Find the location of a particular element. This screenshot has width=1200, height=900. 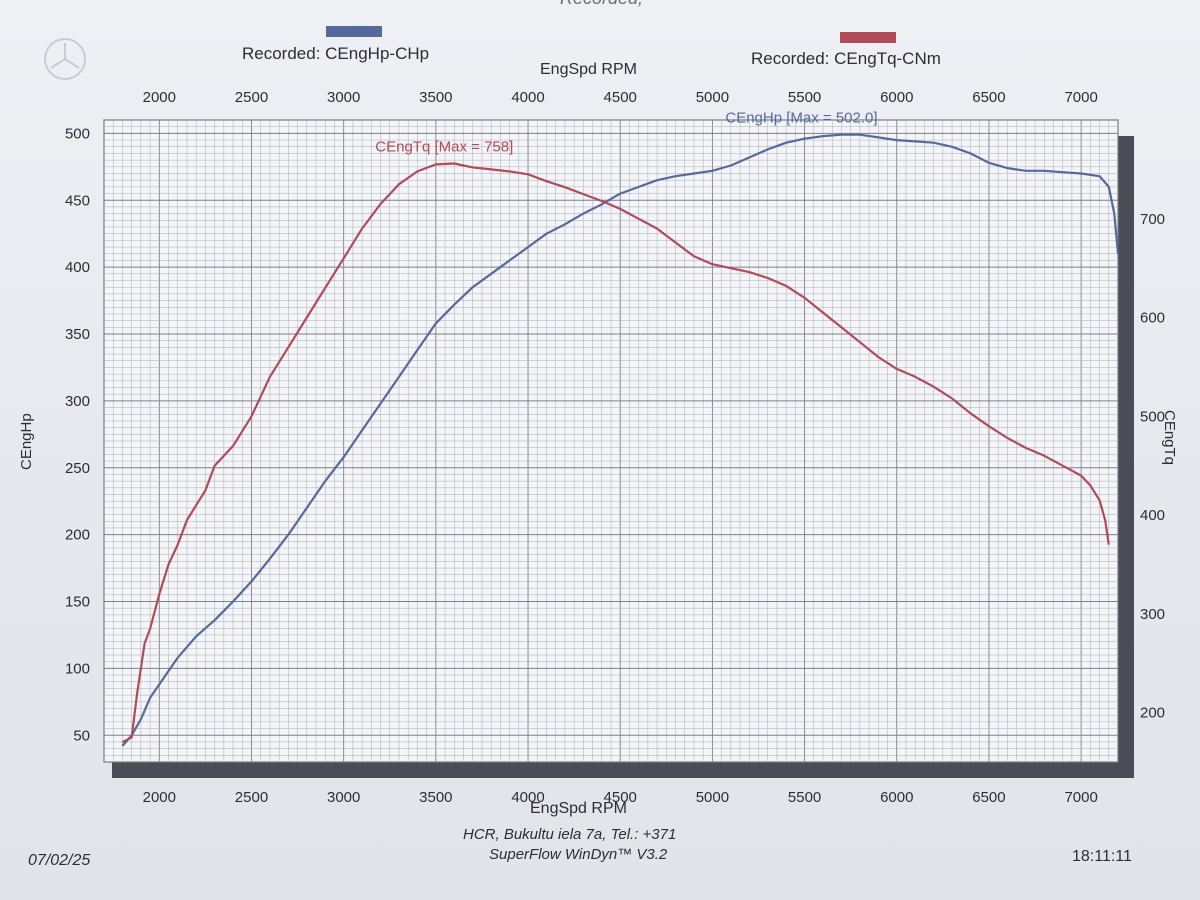

annotation-CEngTq: CEngTq [Max = 758] is located at coordinates (444, 146).